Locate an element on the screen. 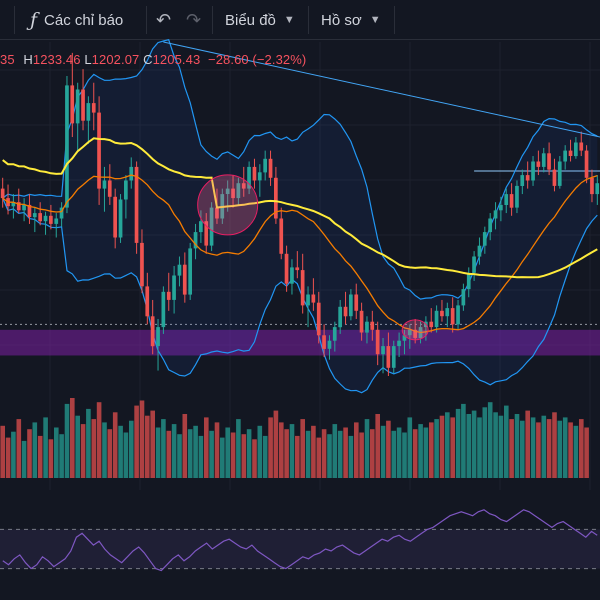  redo-icon: ↷ is located at coordinates (194, 19).